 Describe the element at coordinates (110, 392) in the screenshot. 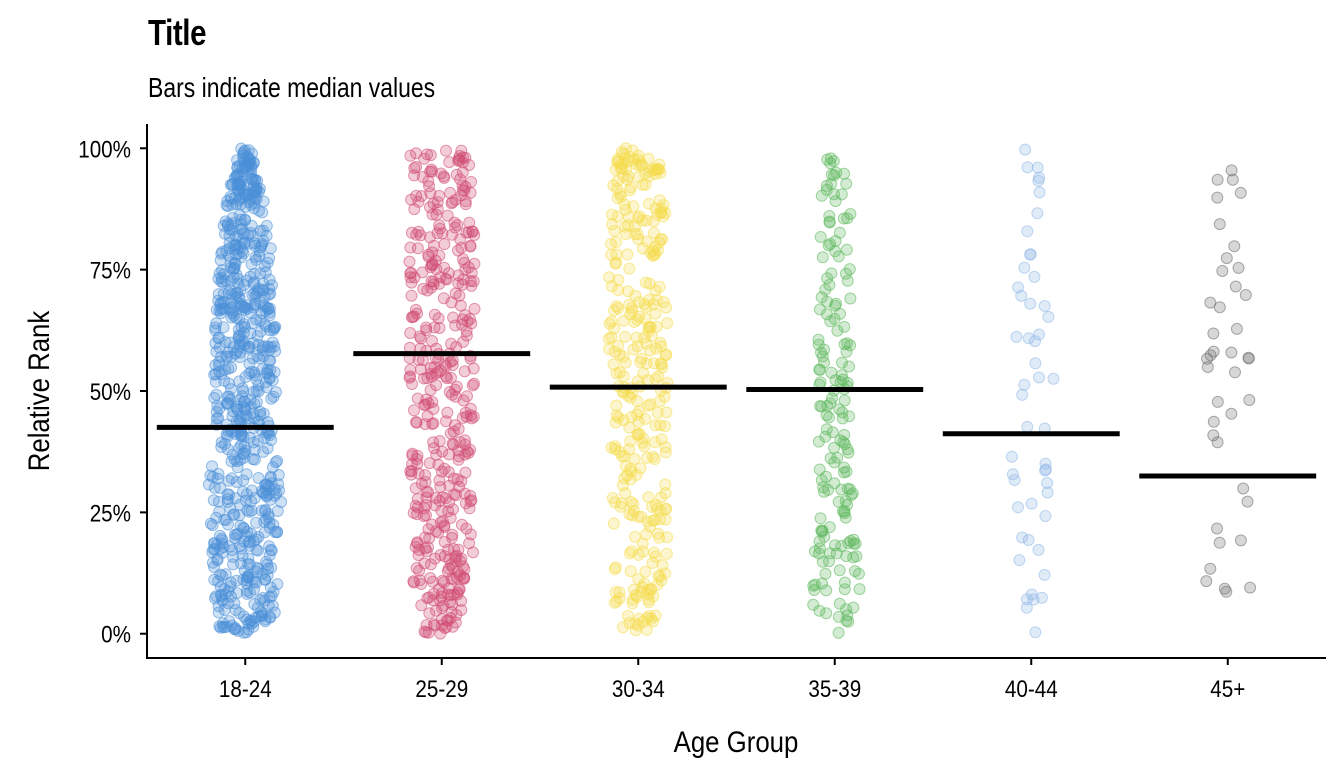

I see `y-tick-label: 50%` at that location.